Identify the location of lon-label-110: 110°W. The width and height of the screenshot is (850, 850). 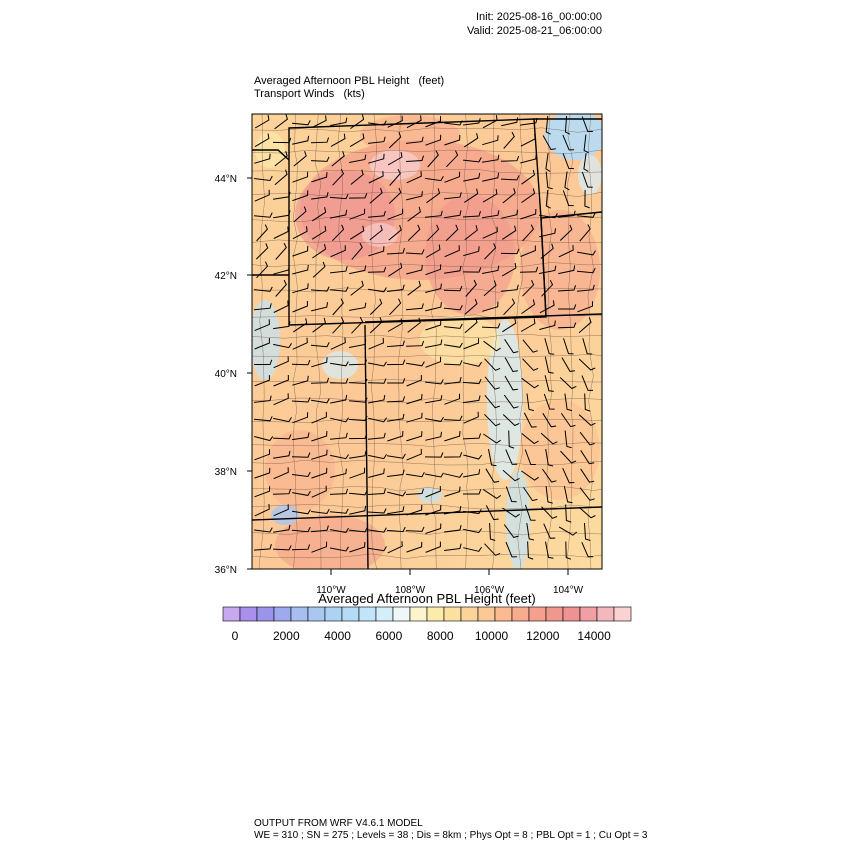
(331, 590).